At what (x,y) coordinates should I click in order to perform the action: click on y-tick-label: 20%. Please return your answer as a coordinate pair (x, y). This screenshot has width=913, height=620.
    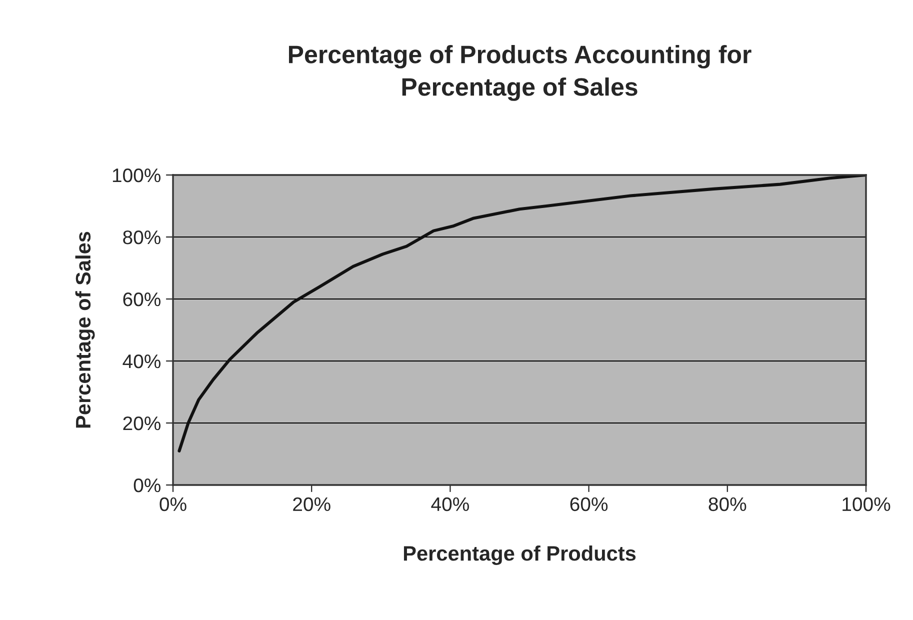
    Looking at the image, I should click on (142, 423).